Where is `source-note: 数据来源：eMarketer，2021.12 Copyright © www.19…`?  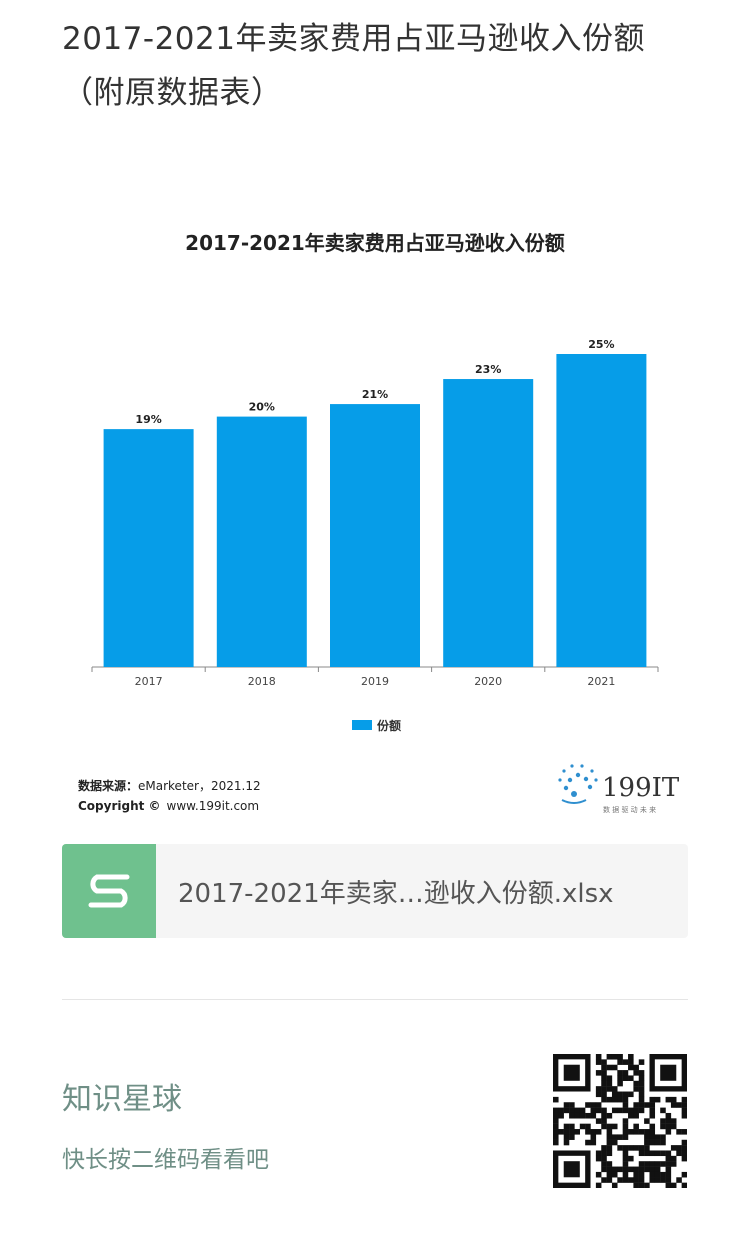 source-note: 数据来源：eMarketer，2021.12 Copyright © www.19… is located at coordinates (169, 795).